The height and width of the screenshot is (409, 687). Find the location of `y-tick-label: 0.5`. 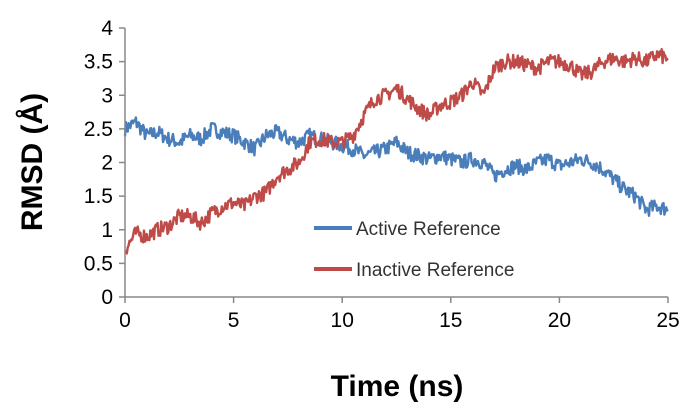

y-tick-label: 0.5 is located at coordinates (98, 263).